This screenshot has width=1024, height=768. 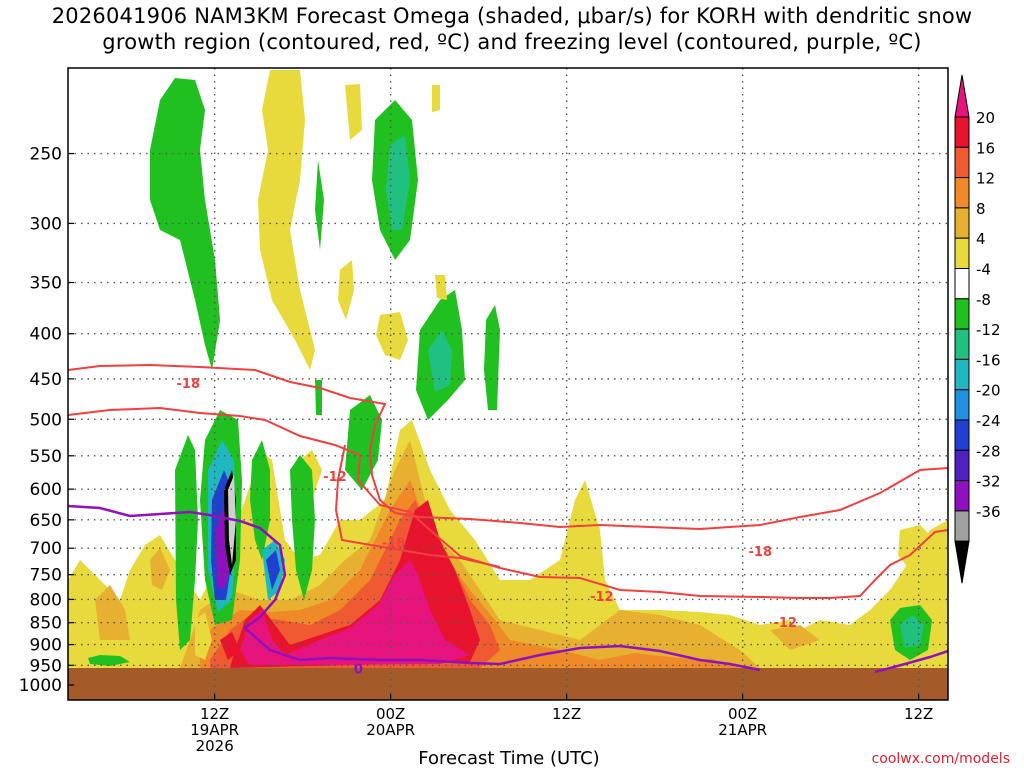 I want to click on x-tick-label: 21APR, so click(x=742, y=730).